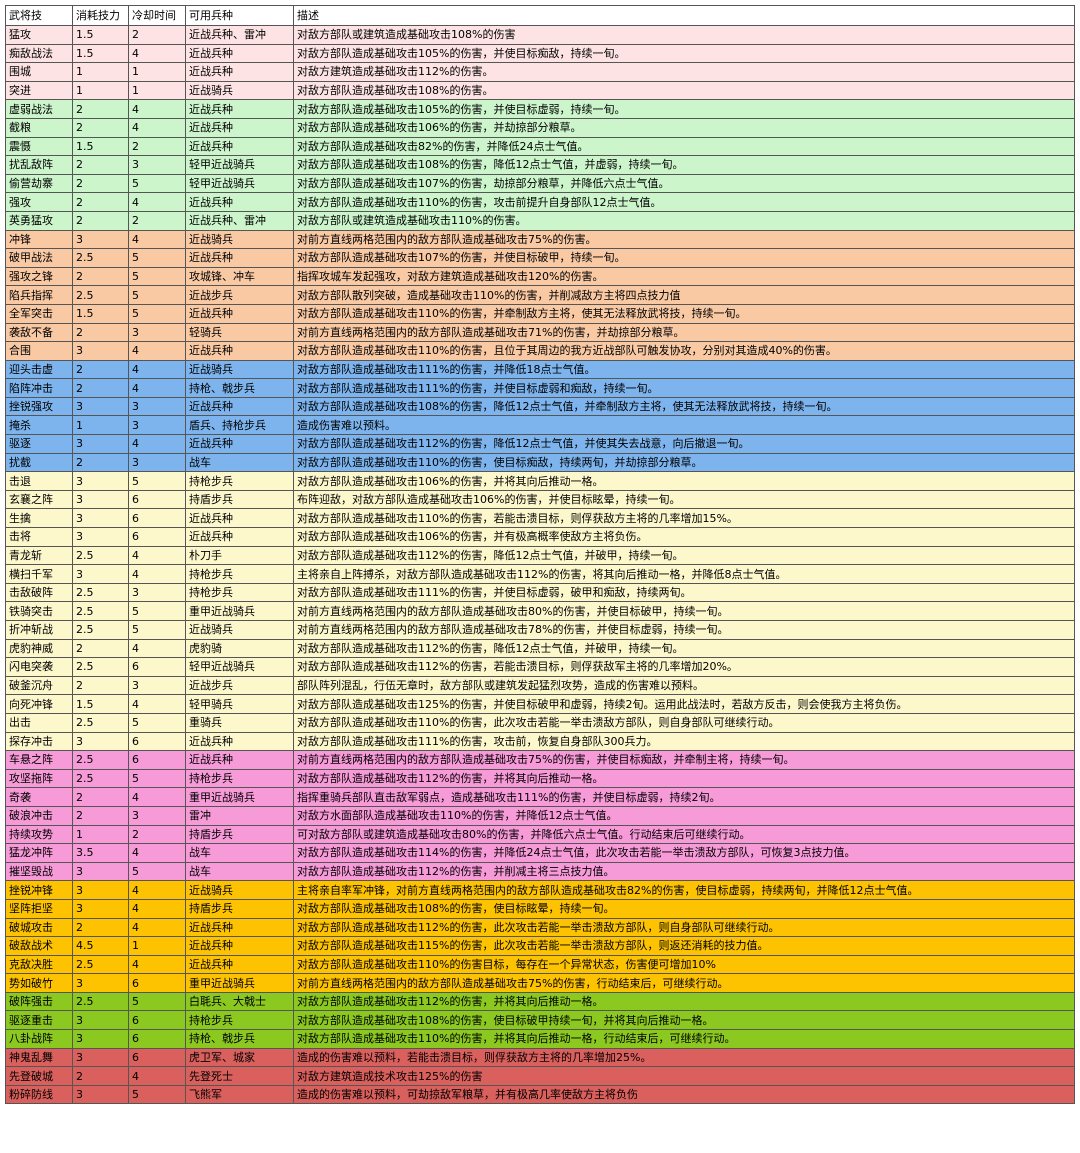  I want to click on skill-row: 先登破城 2 4 先登死士 对敌方建筑造成技术攻击125%的伤害, so click(540, 1076).